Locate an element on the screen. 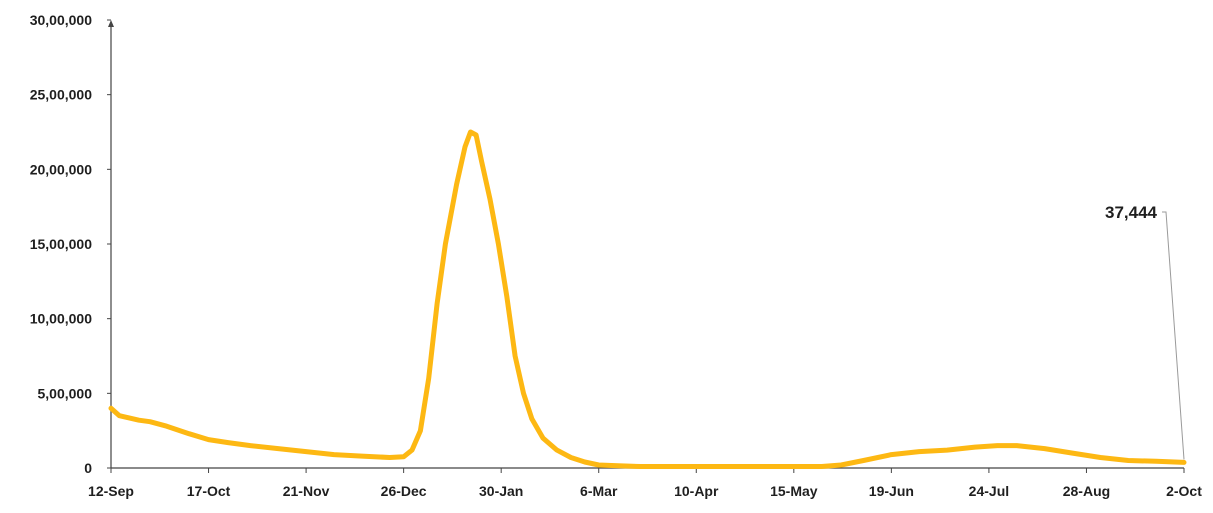 The height and width of the screenshot is (513, 1213). y-tick-label: 20,00,000 is located at coordinates (61, 169).